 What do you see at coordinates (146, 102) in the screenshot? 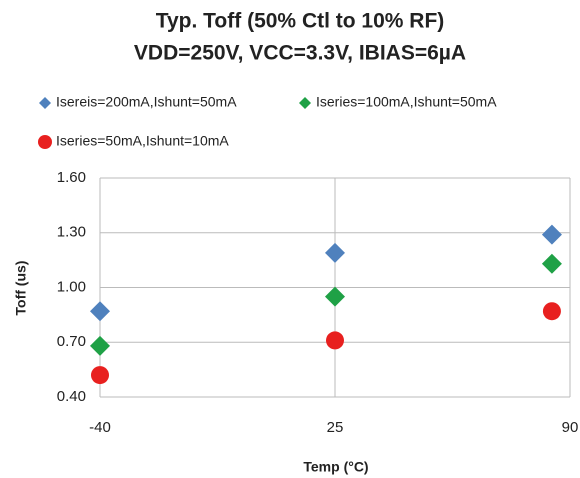
I see `legend-label: Isereis=200mA,Ishunt=50mA` at bounding box center [146, 102].